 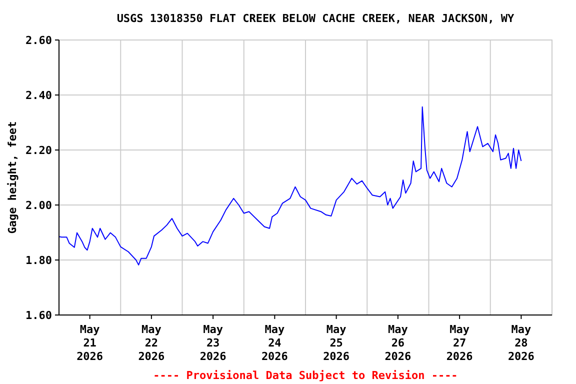 I want to click on y-tick-label: 1.80, so click(x=39, y=260).